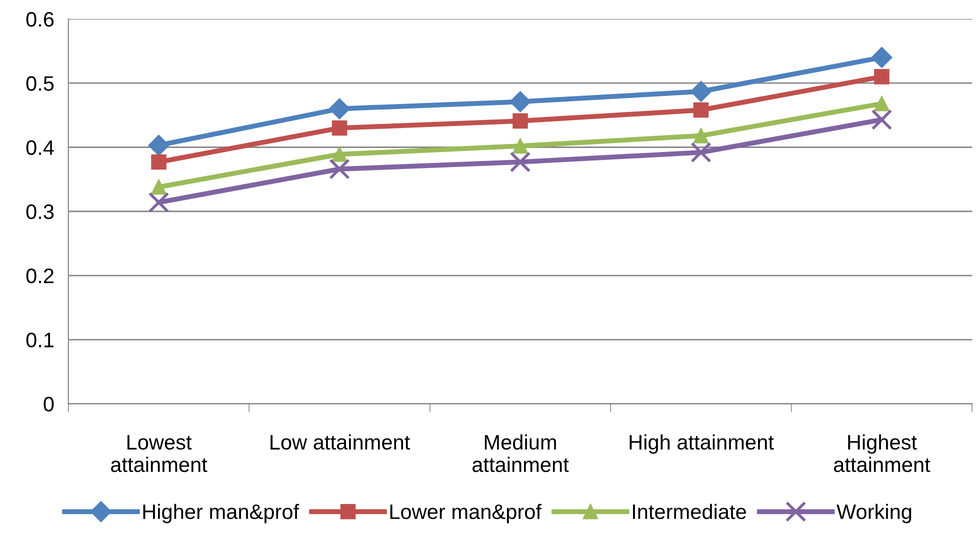 This screenshot has width=977, height=542. I want to click on legend-label: Intermediate, so click(689, 512).